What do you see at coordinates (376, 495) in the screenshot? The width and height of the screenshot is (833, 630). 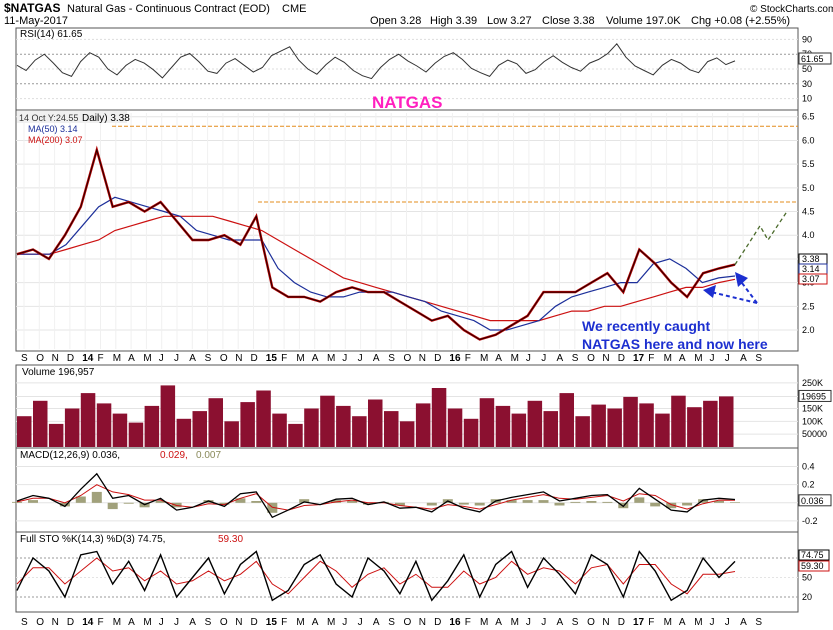 I see `macd-layer` at bounding box center [376, 495].